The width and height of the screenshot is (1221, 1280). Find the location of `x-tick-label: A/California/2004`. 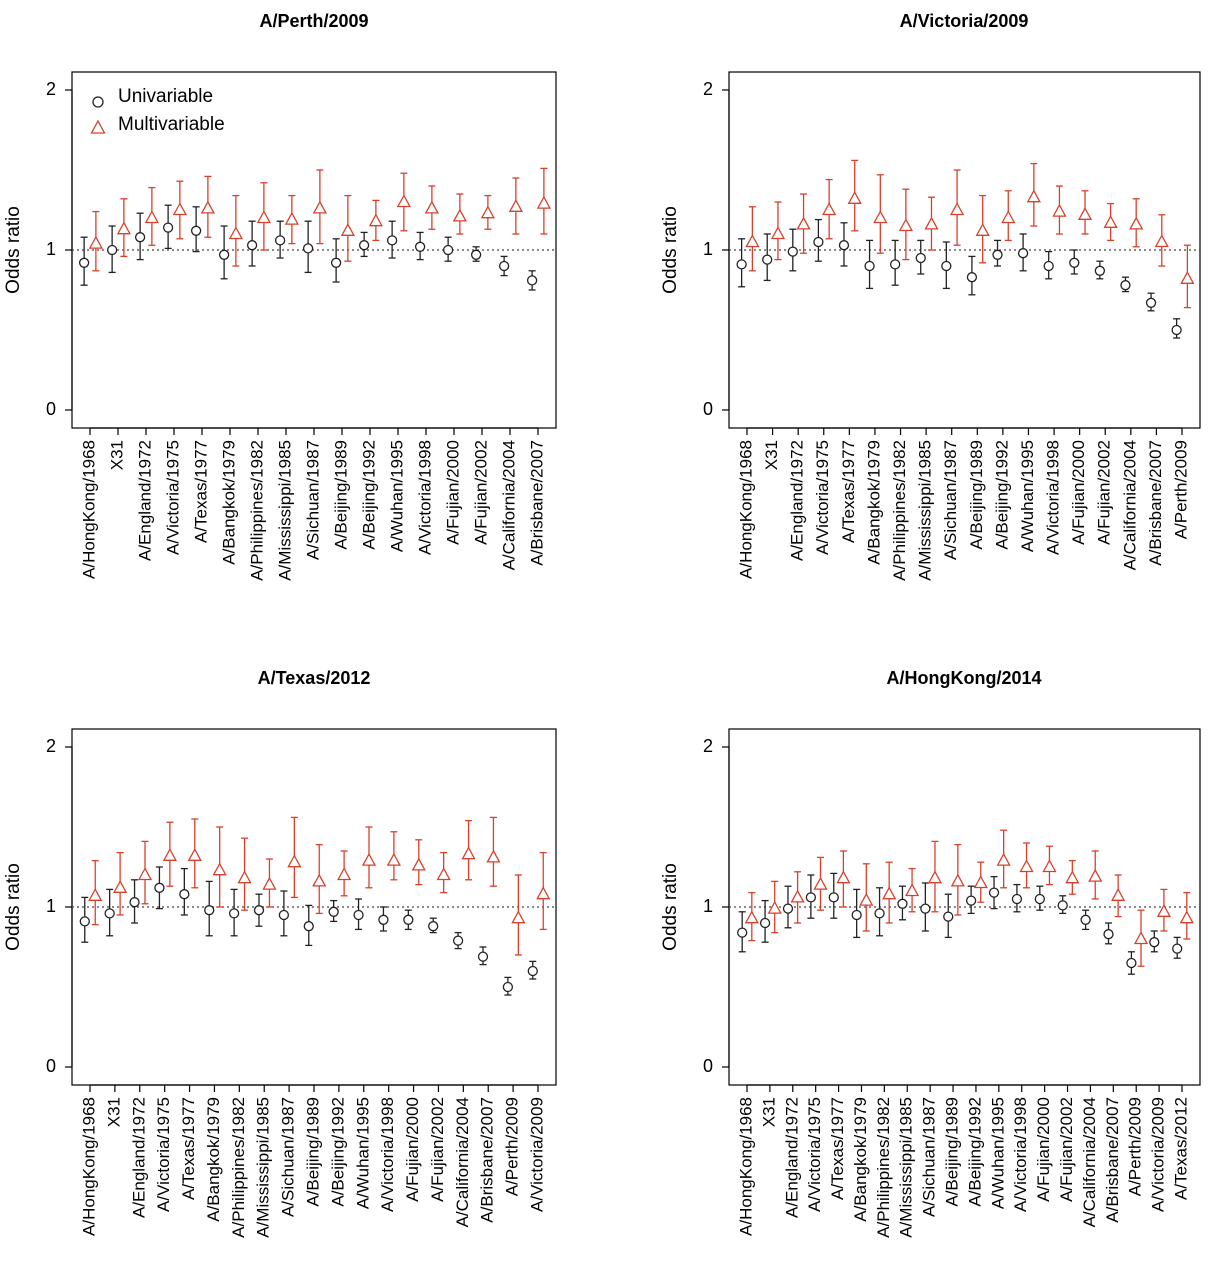

x-tick-label: A/California/2004 is located at coordinates (462, 1162).